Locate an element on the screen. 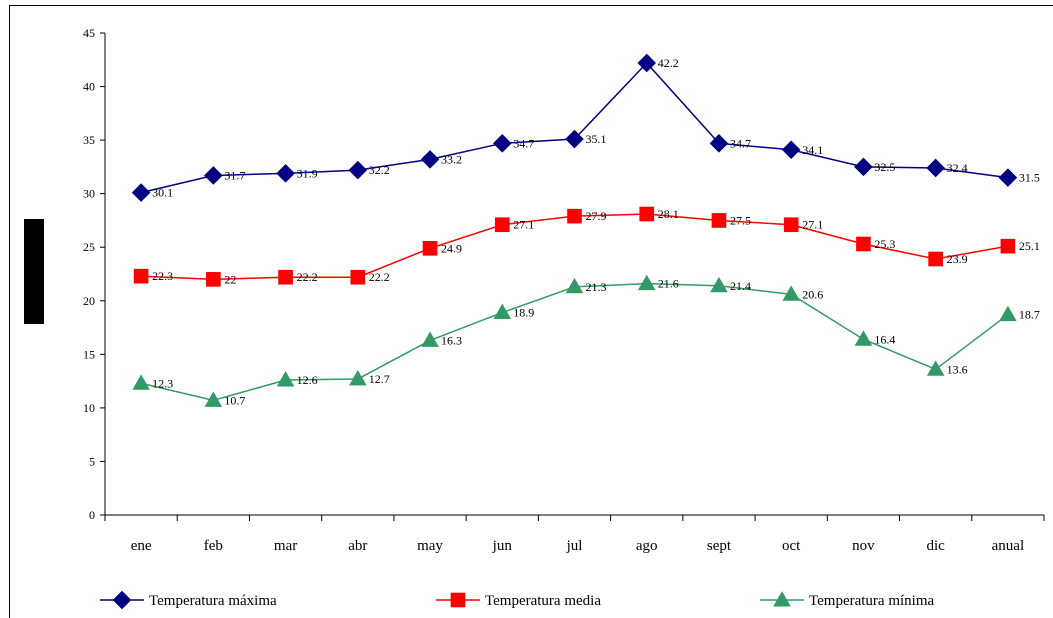  x-tick-label: dic is located at coordinates (935, 546).